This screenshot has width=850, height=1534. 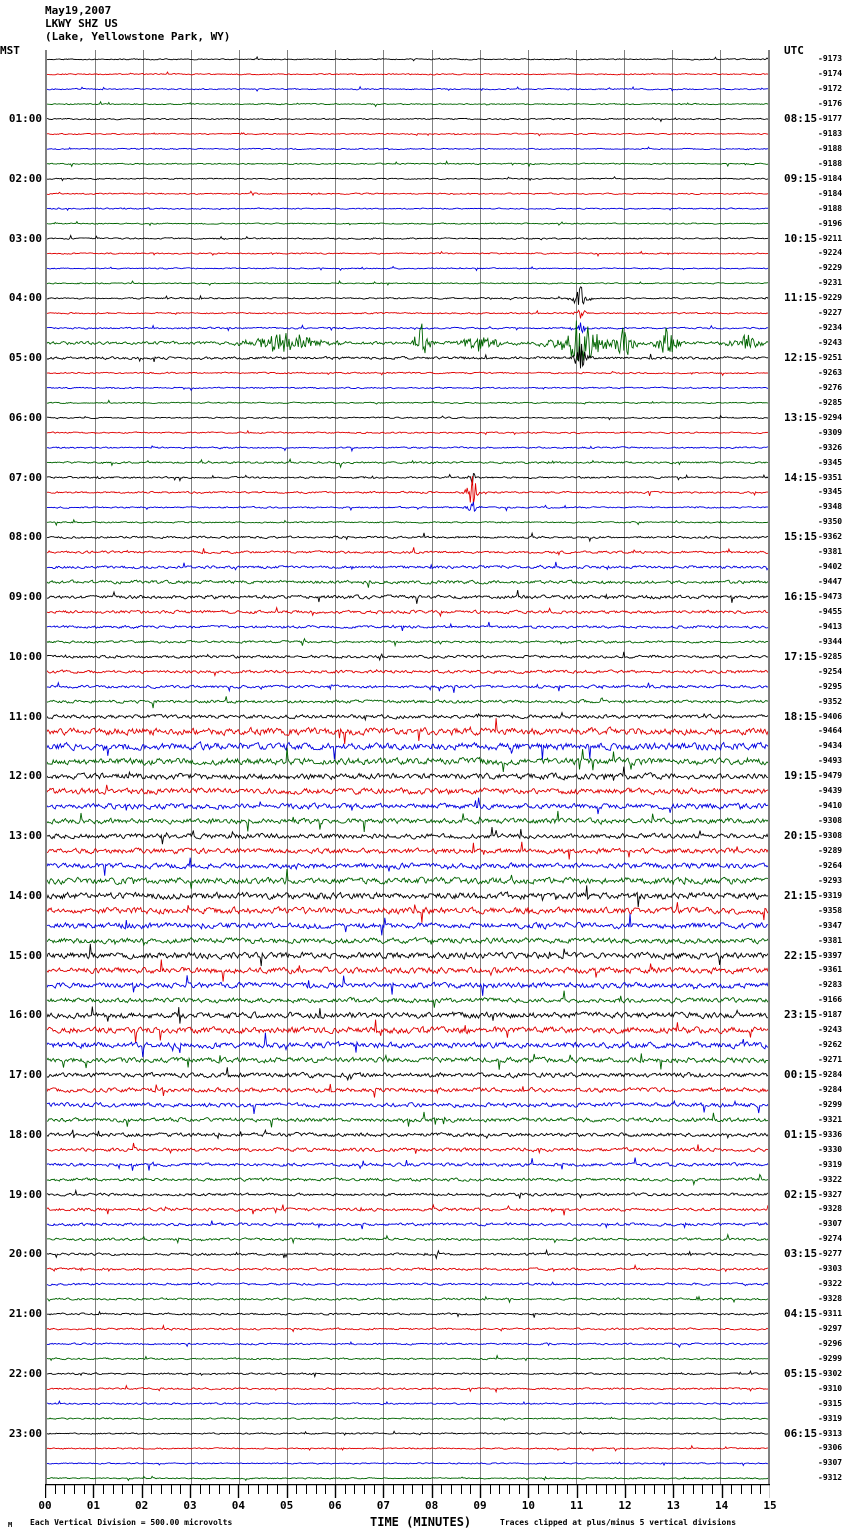 I want to click on trace-amplitude-label: -9277, so click(x=830, y=1254).